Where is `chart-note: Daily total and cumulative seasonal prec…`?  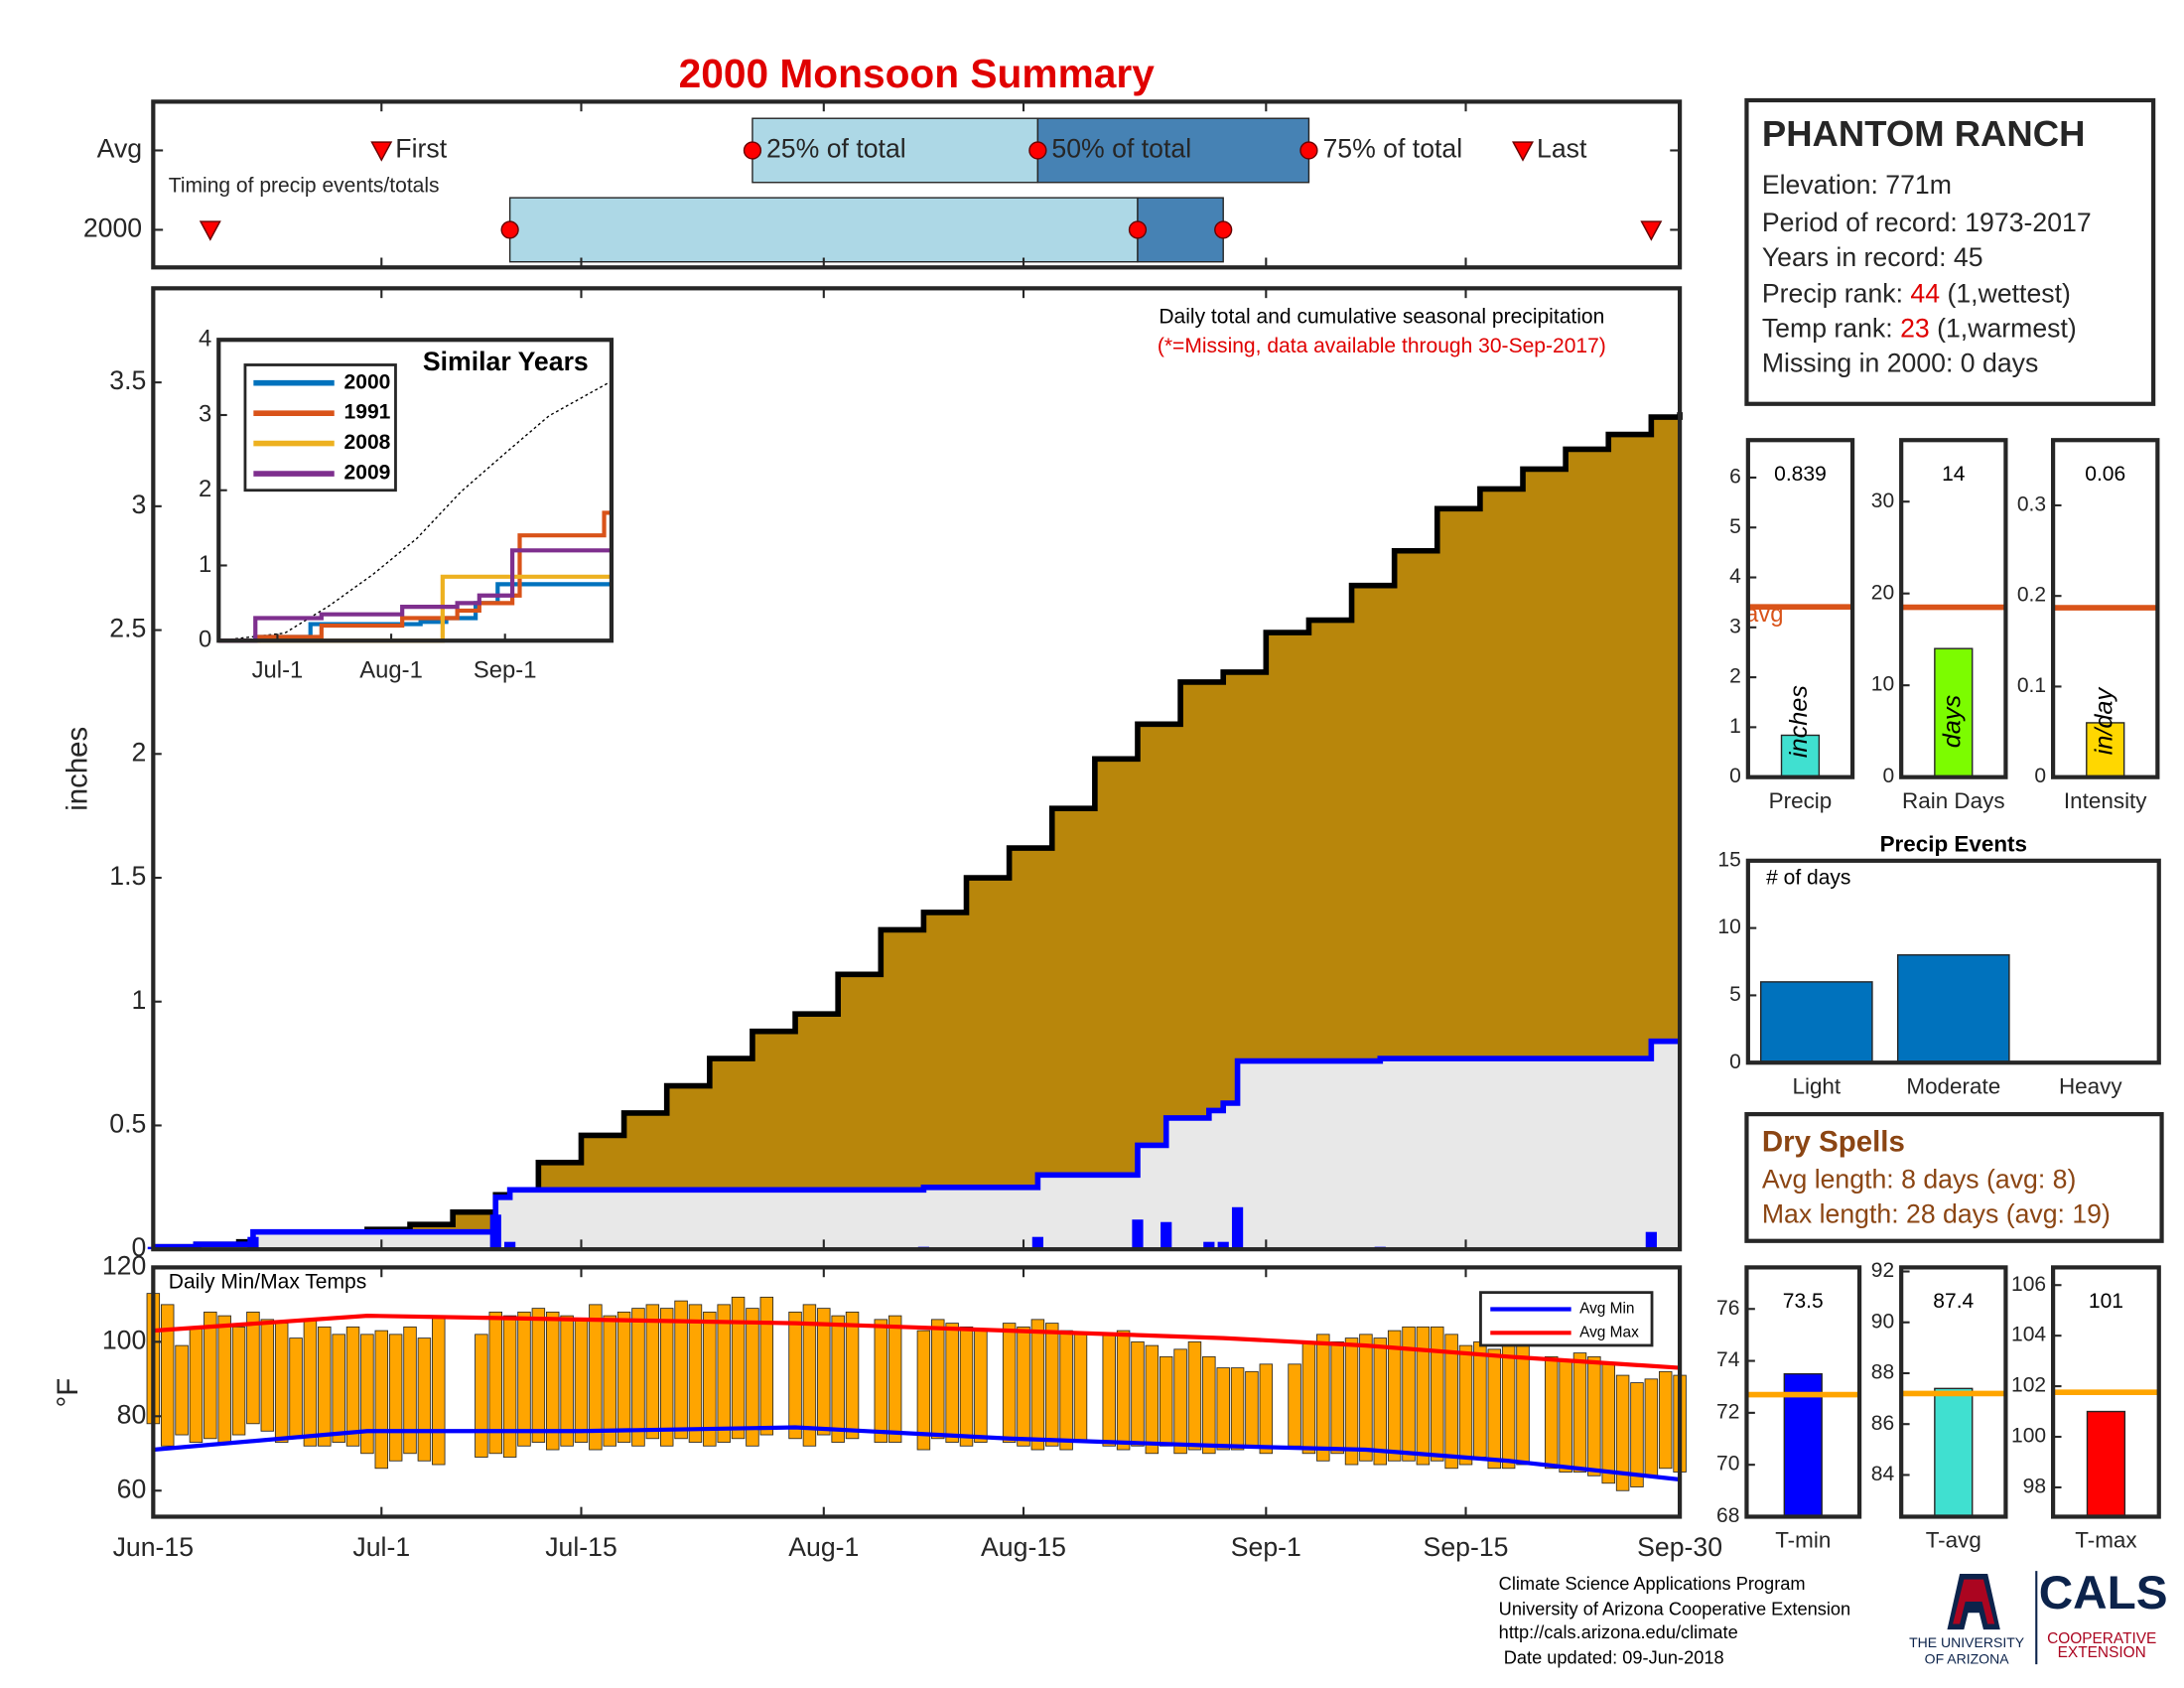 chart-note: Daily total and cumulative seasonal prec… is located at coordinates (1381, 316).